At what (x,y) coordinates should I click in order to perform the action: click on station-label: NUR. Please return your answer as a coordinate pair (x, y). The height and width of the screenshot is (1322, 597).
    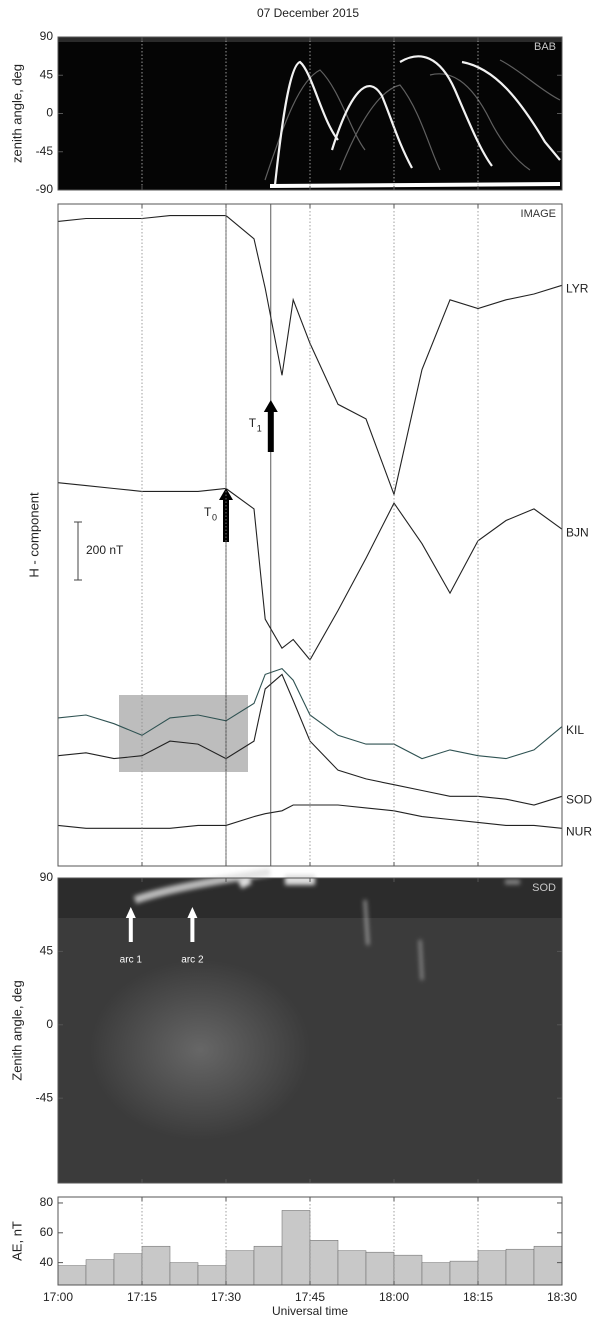
    Looking at the image, I should click on (579, 831).